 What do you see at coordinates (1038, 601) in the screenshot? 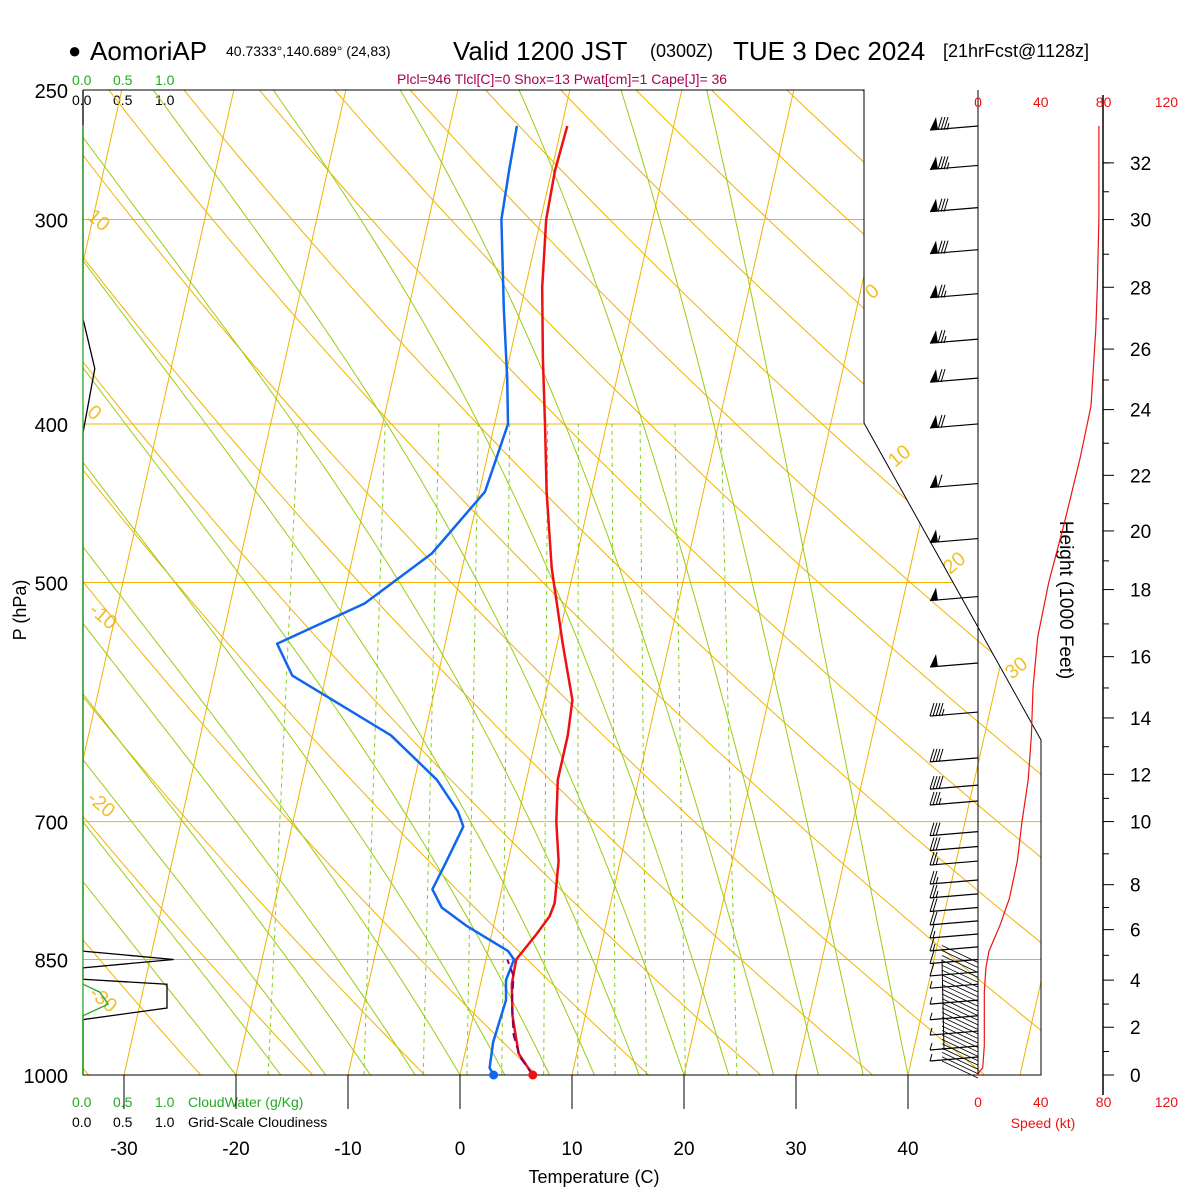
I see `speed-profile-line` at bounding box center [1038, 601].